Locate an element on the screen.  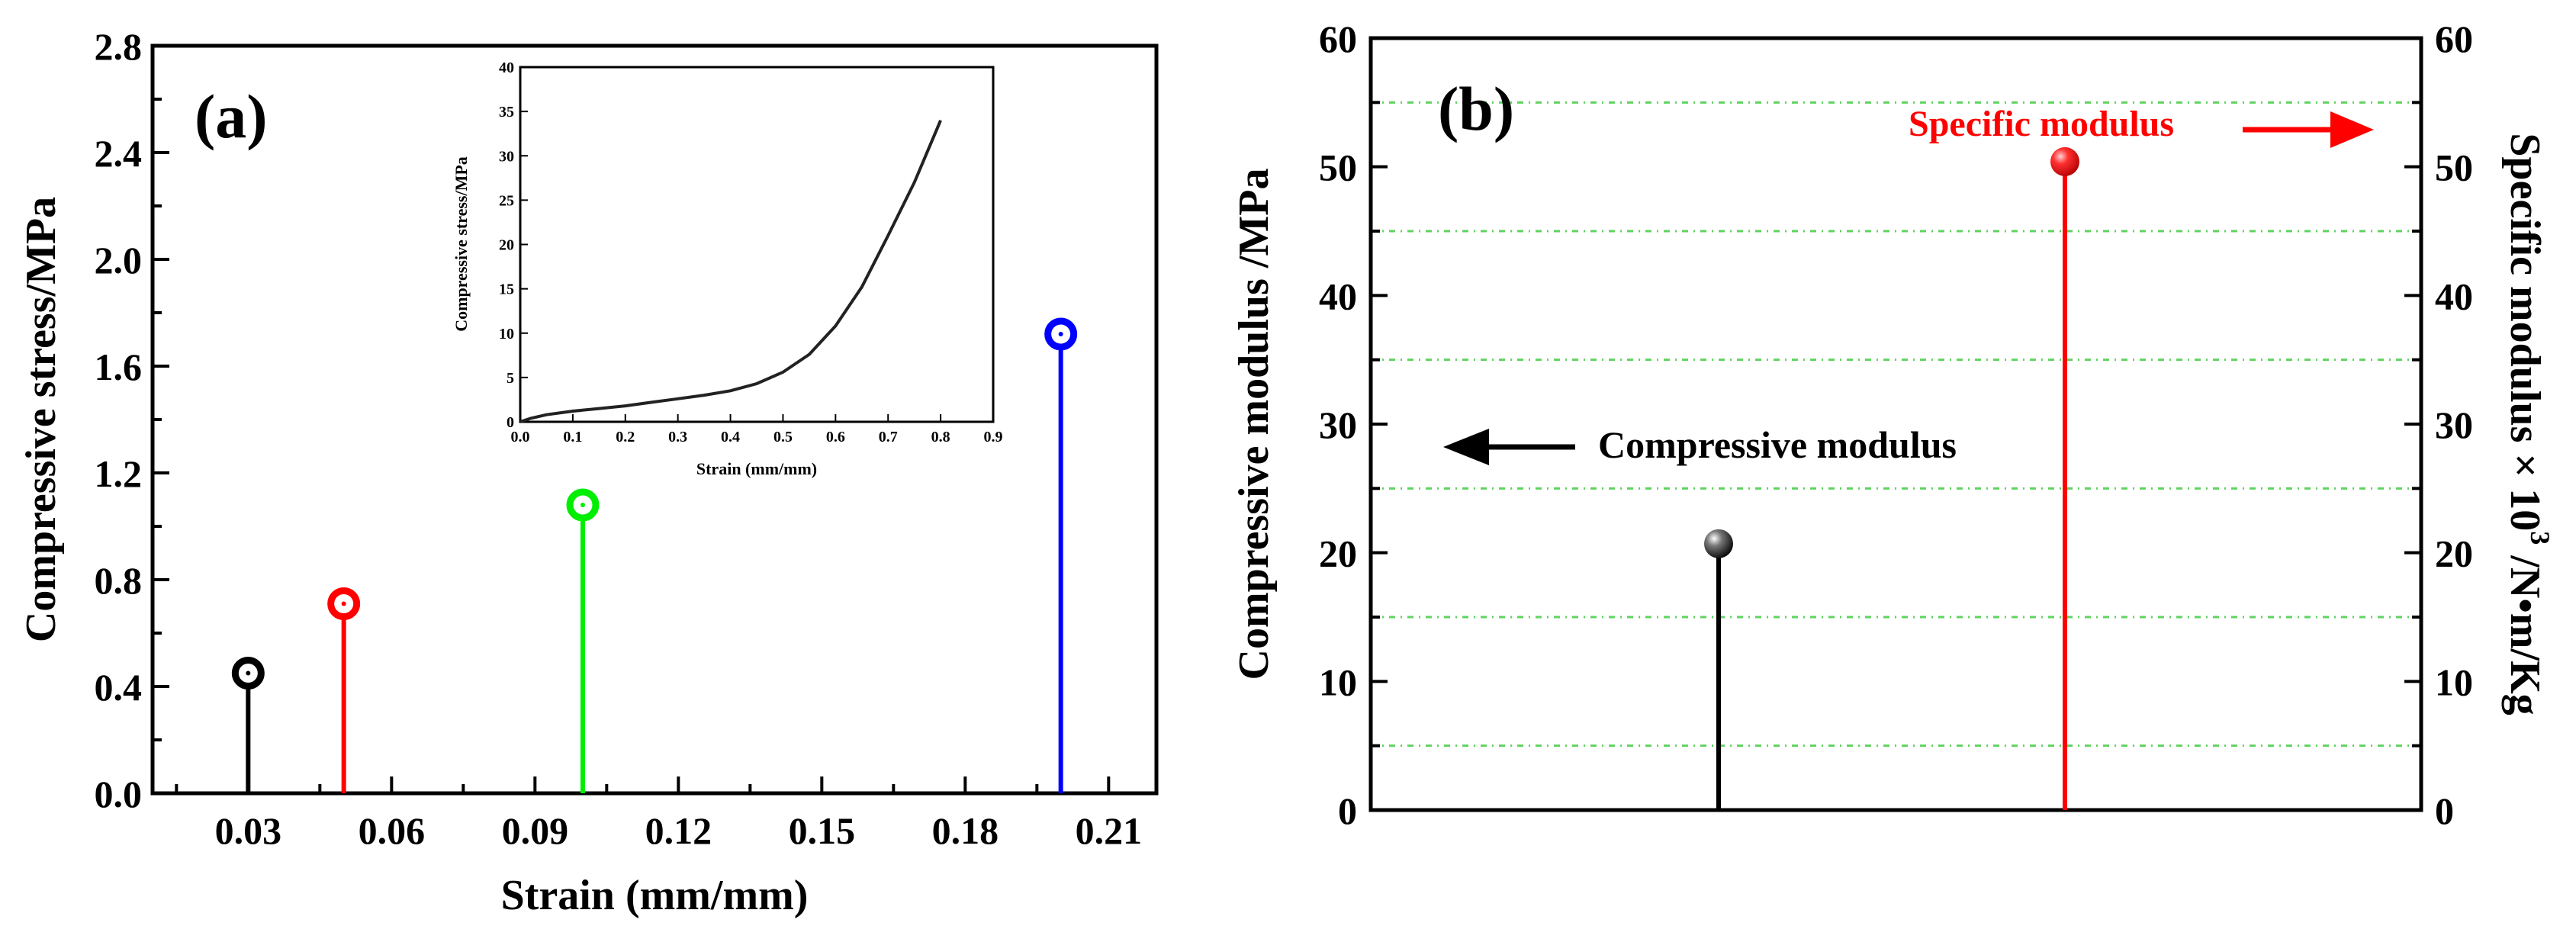
panel-b-left-y-tick-label: 50 is located at coordinates (1338, 167).